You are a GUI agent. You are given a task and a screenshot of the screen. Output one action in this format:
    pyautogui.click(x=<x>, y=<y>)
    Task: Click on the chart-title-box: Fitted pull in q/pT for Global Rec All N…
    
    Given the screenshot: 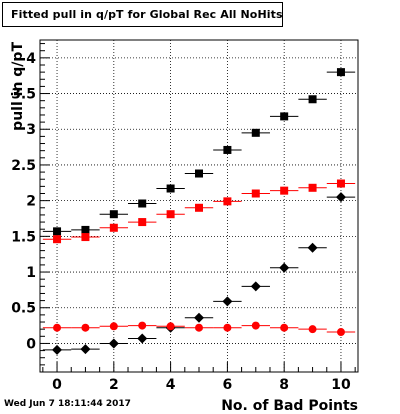 What is the action you would take?
    pyautogui.click(x=142, y=14)
    